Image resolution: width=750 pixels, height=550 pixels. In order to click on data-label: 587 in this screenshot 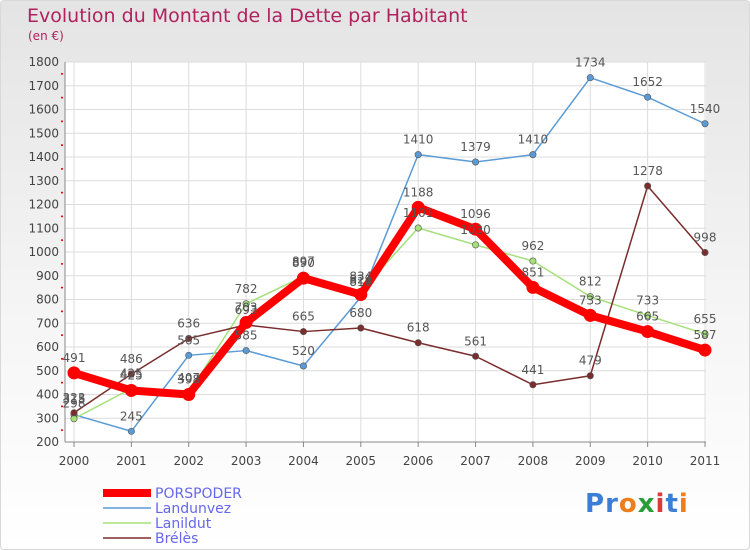, I will do `click(705, 335)`.